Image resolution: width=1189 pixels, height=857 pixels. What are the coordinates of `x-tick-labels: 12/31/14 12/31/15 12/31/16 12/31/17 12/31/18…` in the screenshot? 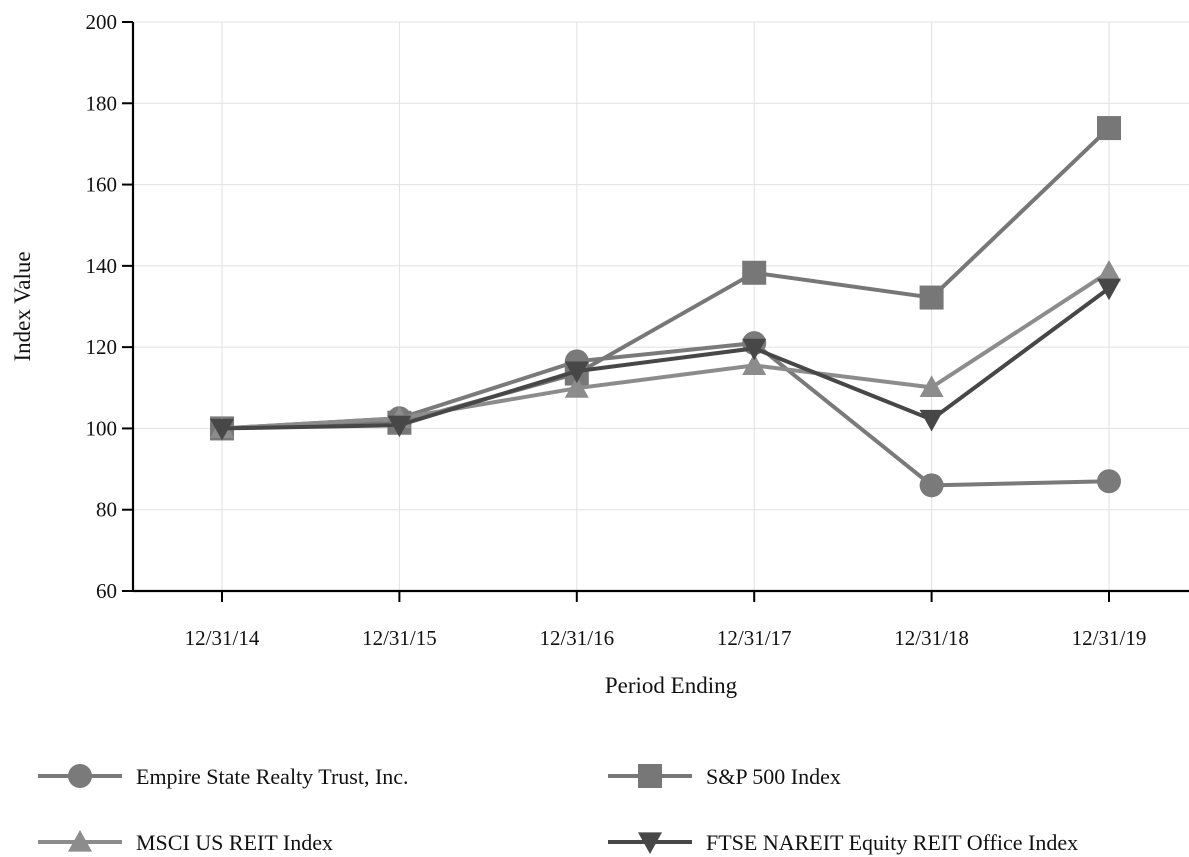 It's located at (666, 638).